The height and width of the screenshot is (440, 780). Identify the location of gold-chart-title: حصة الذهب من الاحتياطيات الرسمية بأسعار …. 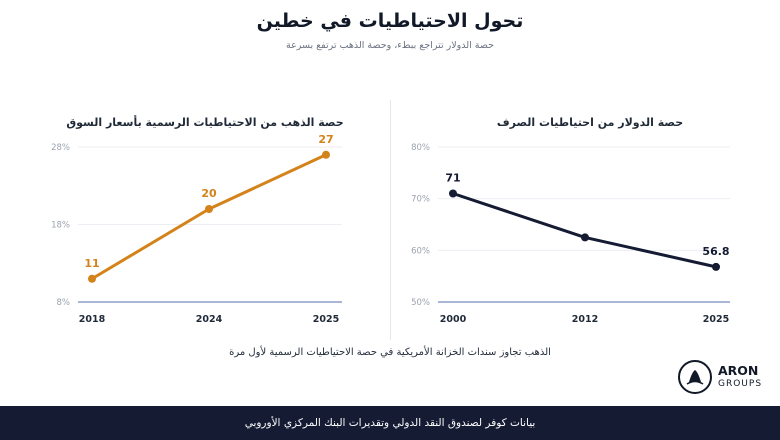
(205, 122).